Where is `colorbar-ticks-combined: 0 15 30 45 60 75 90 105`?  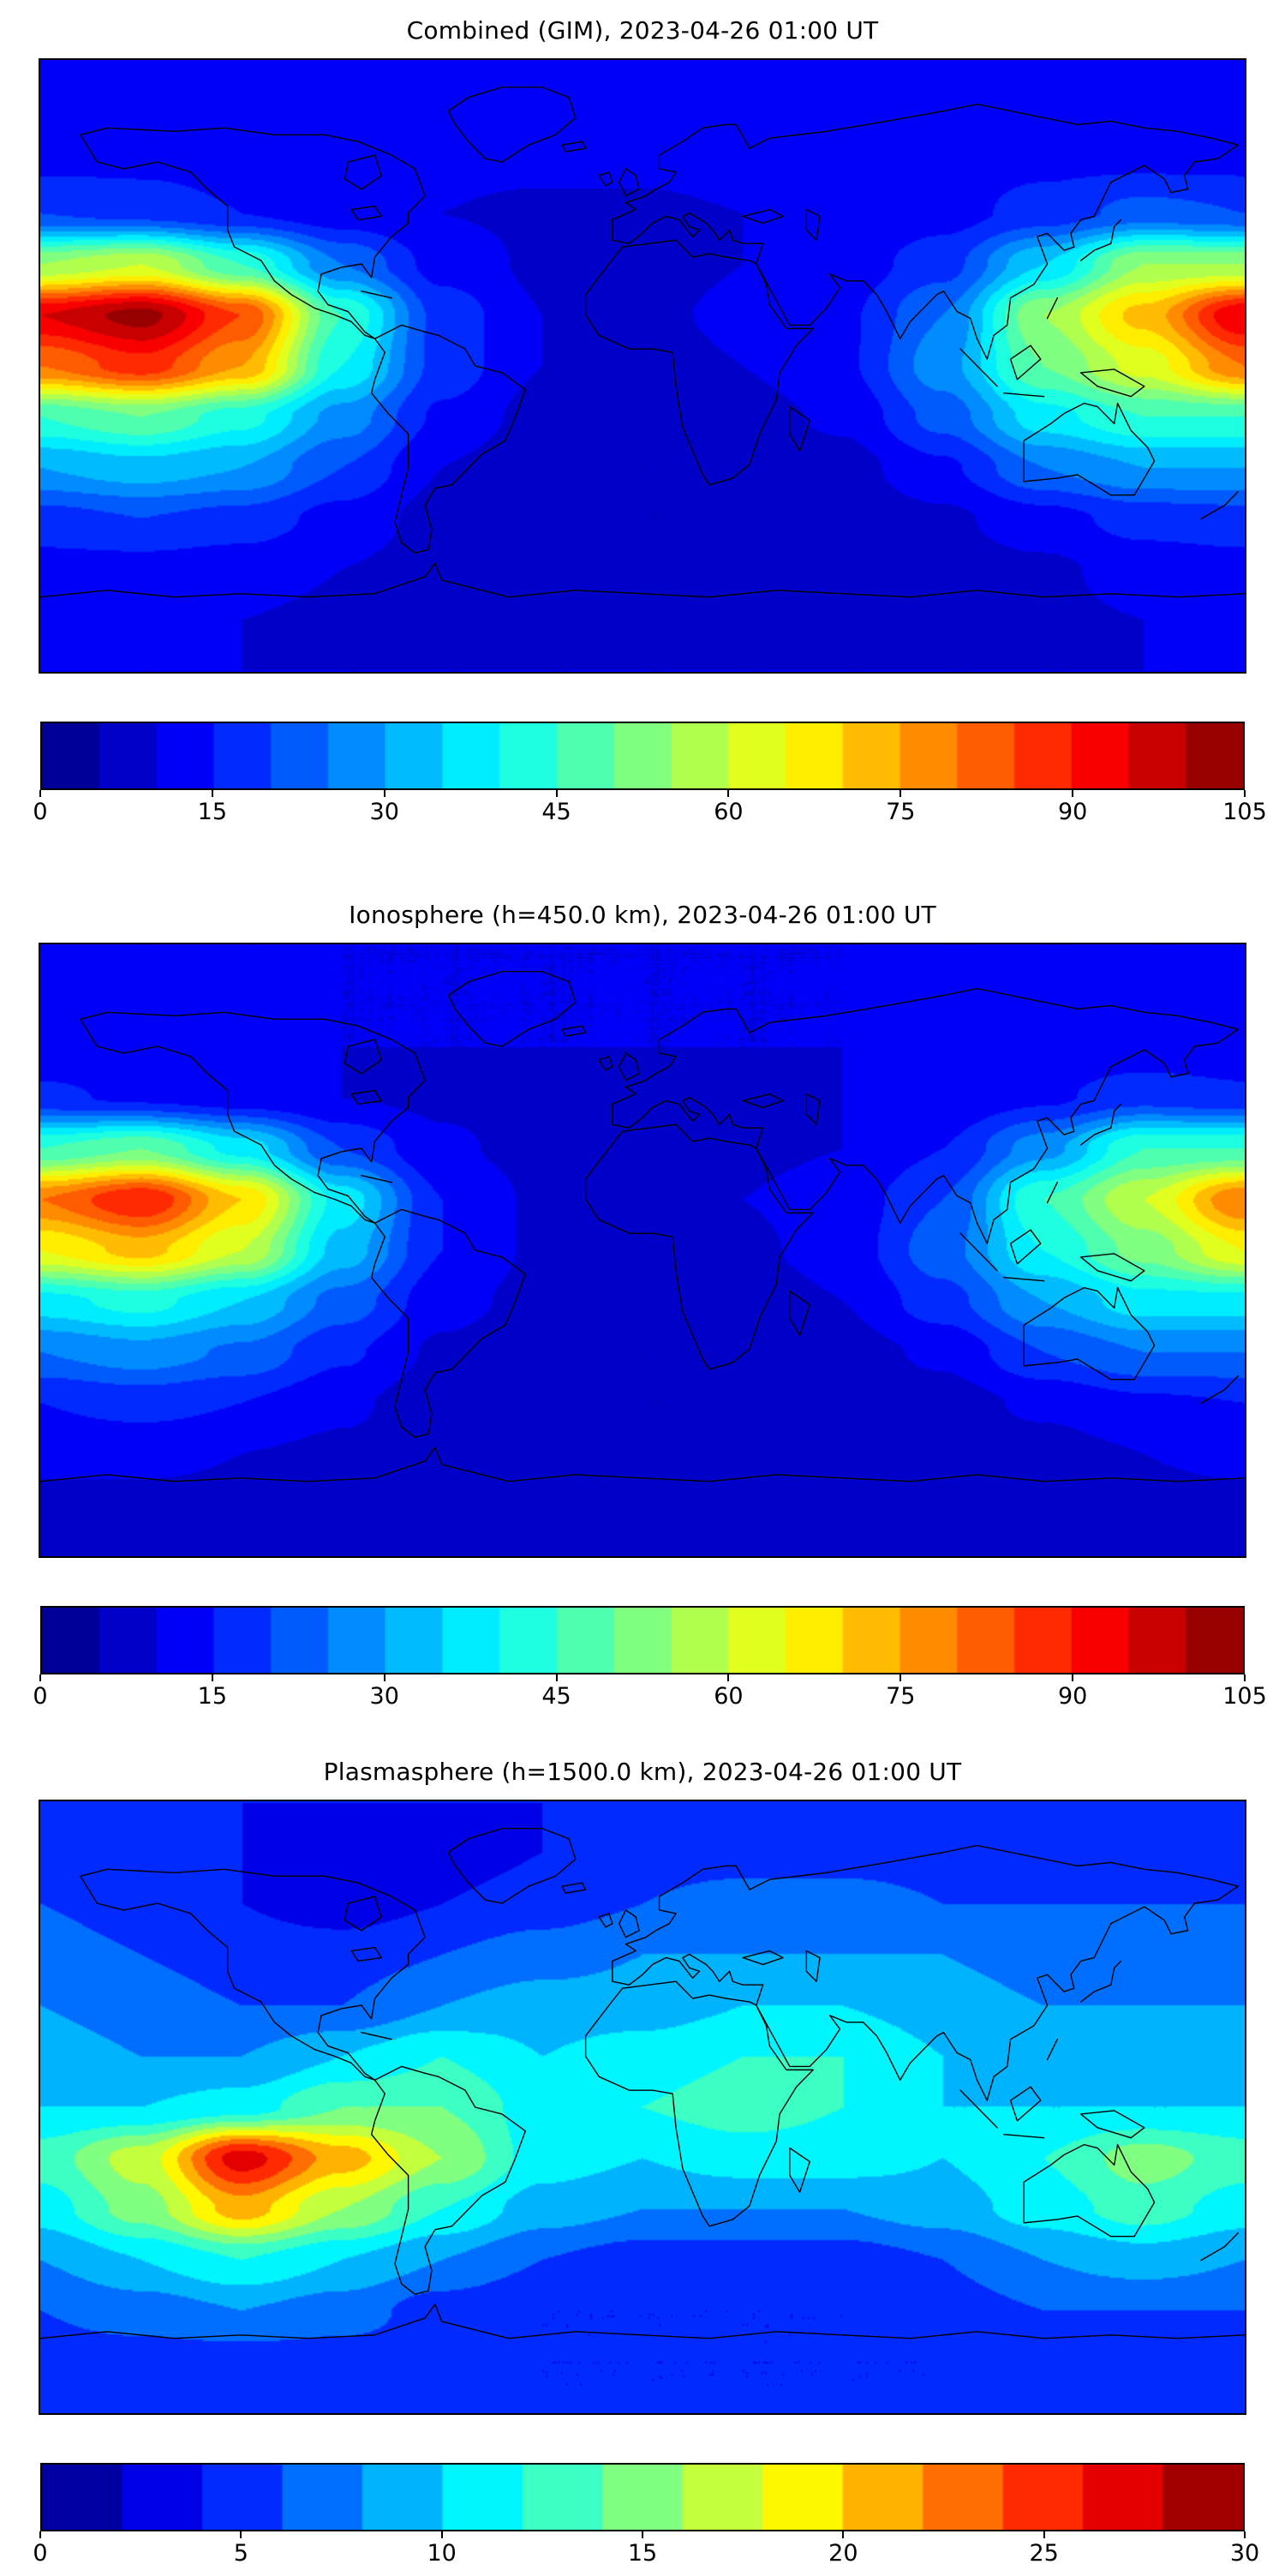
colorbar-ticks-combined: 0 15 30 45 60 75 90 105 is located at coordinates (650, 812).